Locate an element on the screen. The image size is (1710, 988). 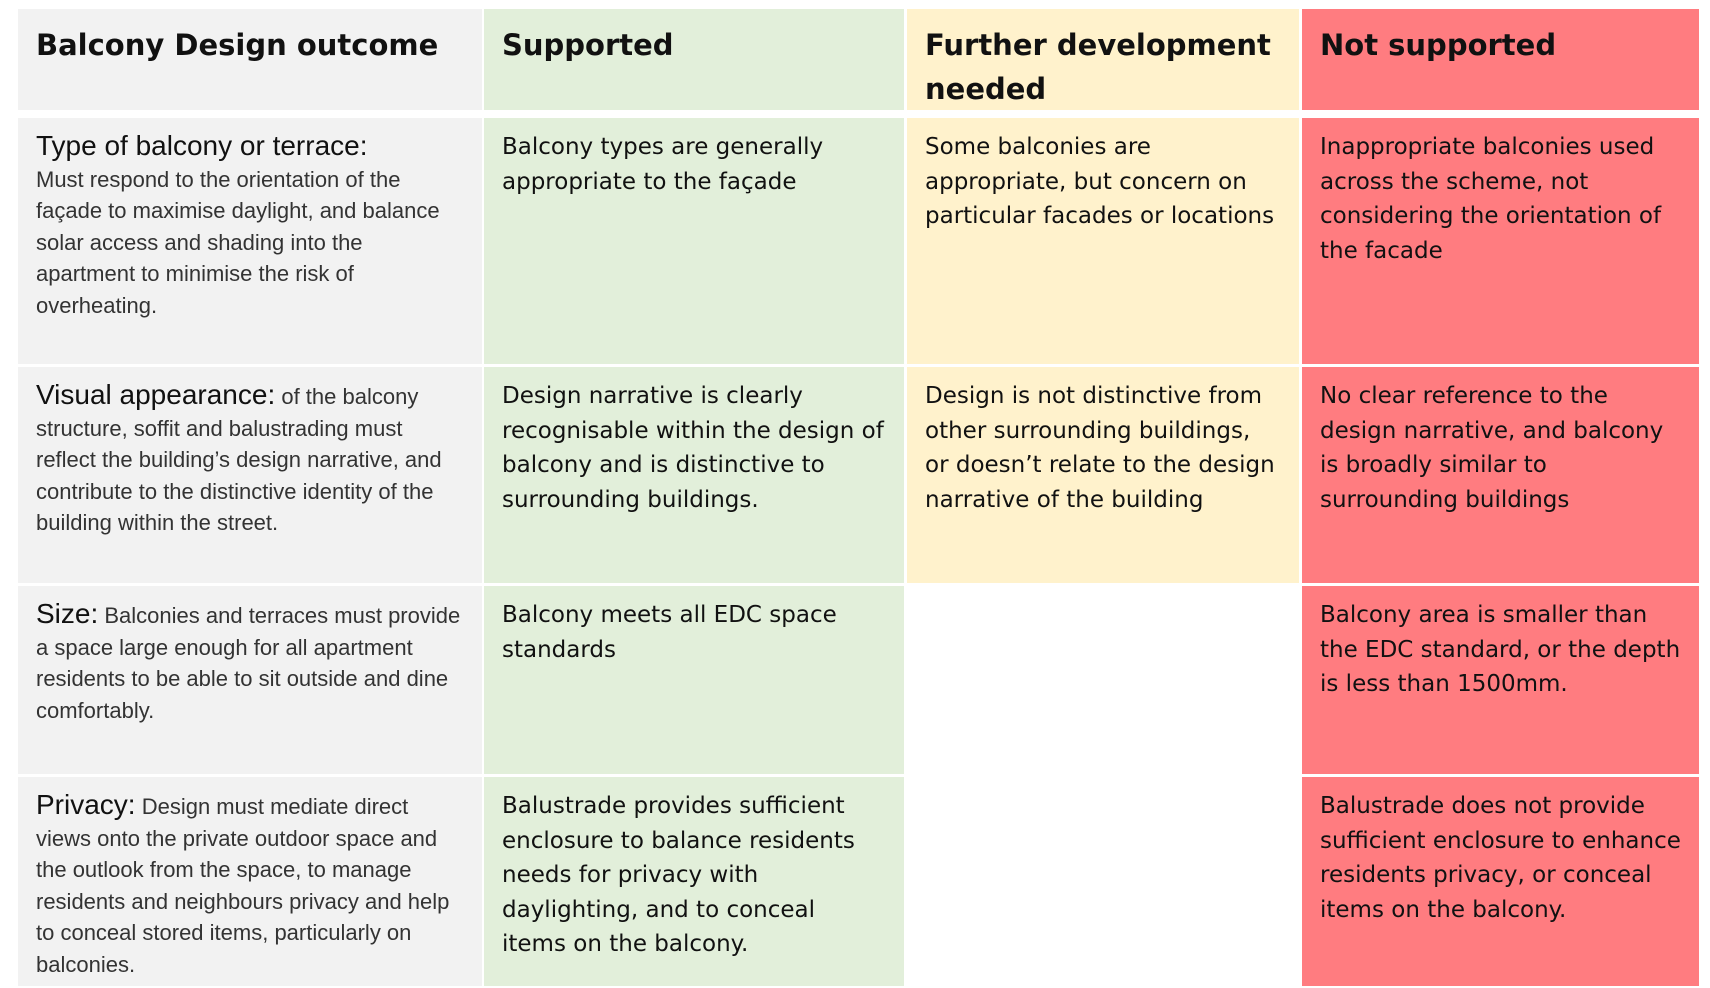
outcome-title: Visual appearance: is located at coordinates (156, 394).